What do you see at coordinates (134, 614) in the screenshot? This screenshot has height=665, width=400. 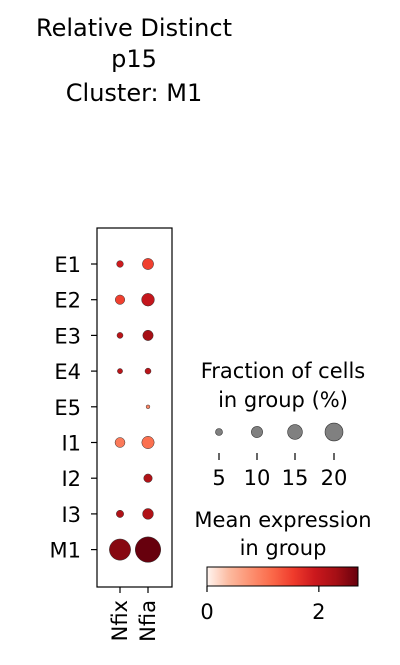 I see `x-axis: Nfix Nfia` at bounding box center [134, 614].